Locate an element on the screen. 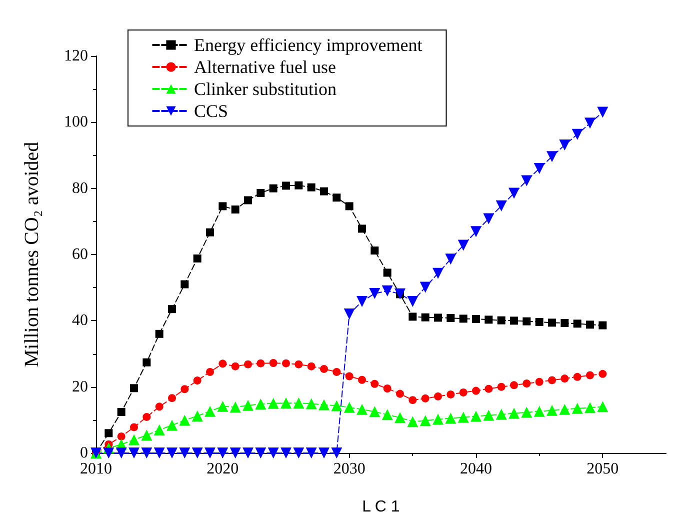 The height and width of the screenshot is (529, 677). y-tick-label: 40 is located at coordinates (80, 321).